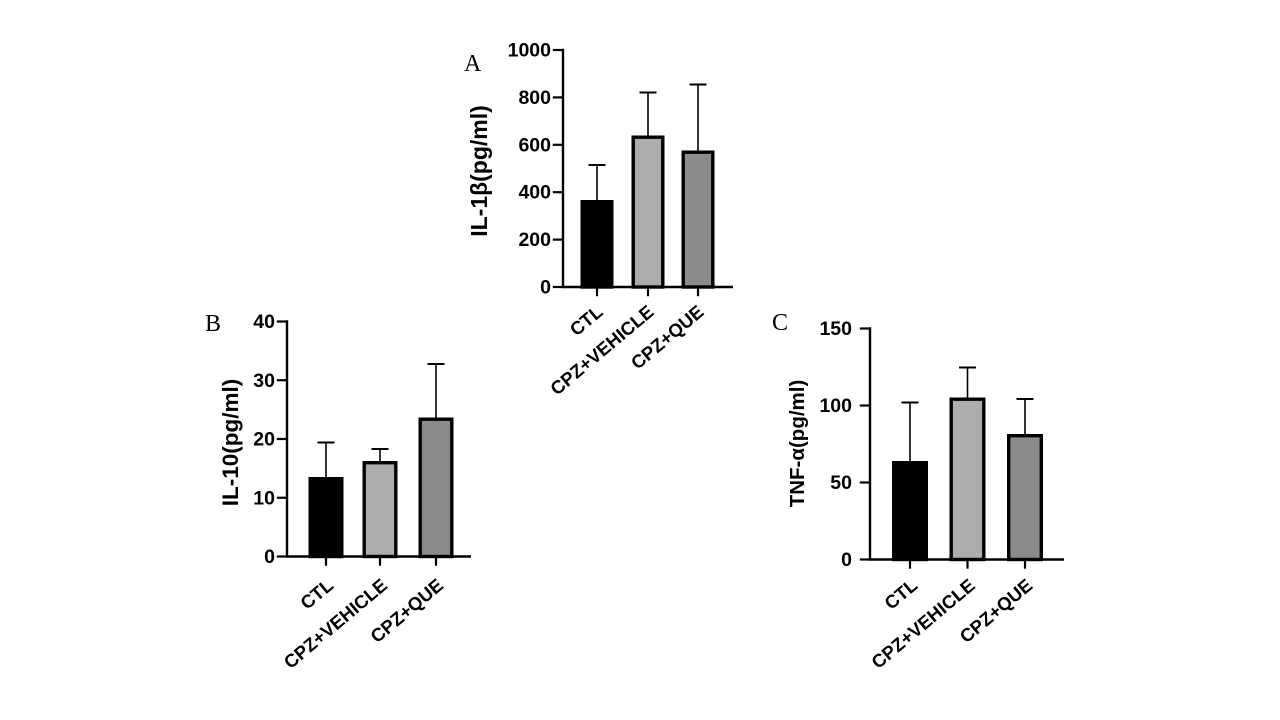 The width and height of the screenshot is (1280, 720). I want to click on svg-text: 800, so click(534, 98).